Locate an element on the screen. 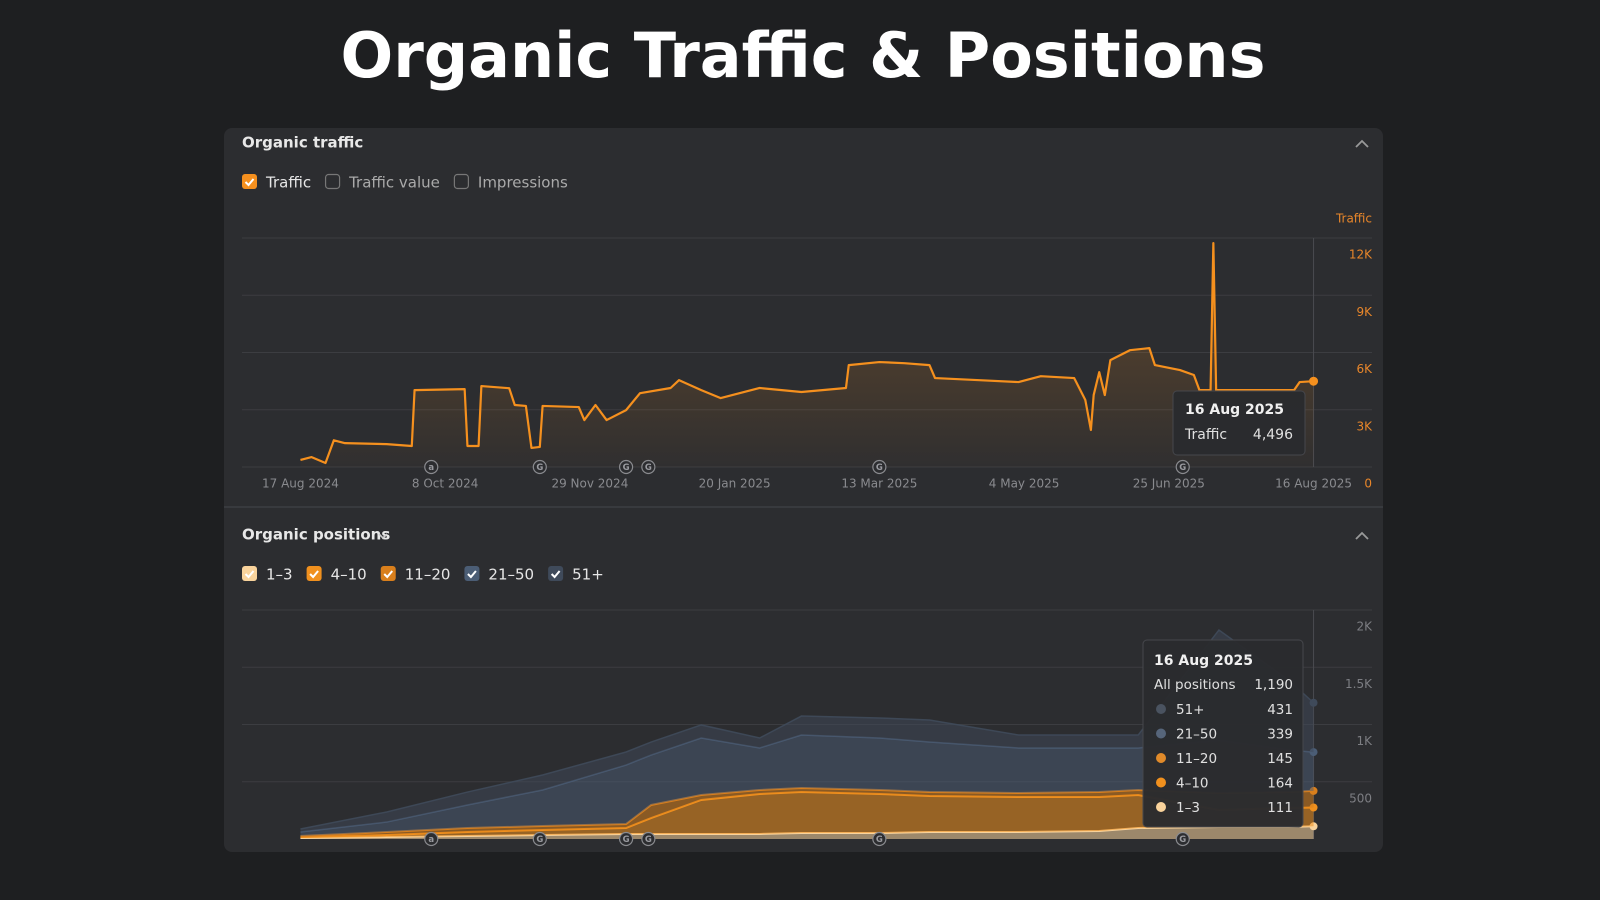  tooltip-label: 4–10 is located at coordinates (1192, 784).